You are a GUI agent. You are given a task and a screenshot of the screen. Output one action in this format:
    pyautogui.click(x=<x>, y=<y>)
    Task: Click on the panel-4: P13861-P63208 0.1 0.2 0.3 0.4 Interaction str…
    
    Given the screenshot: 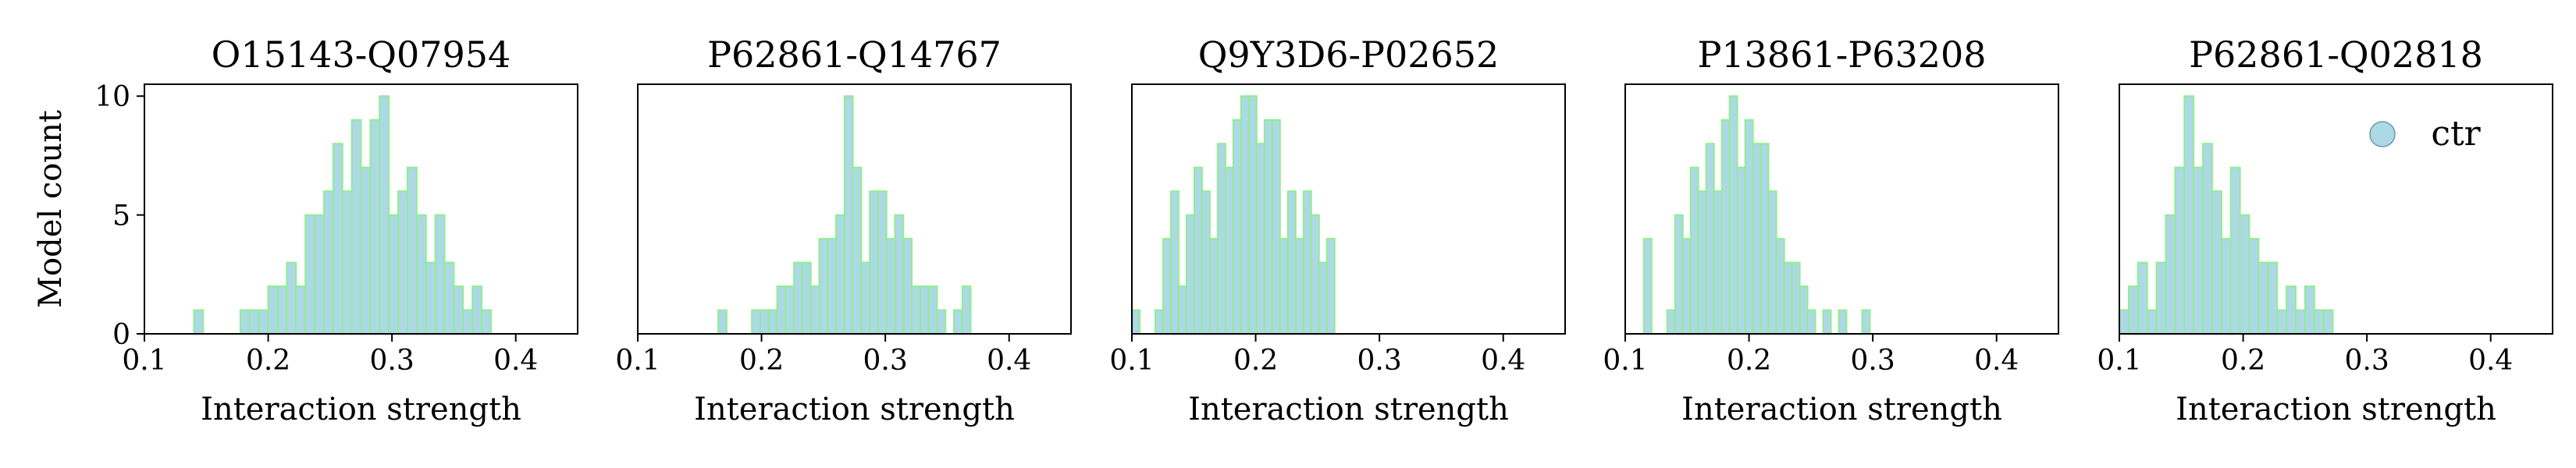 What is the action you would take?
    pyautogui.click(x=1831, y=231)
    